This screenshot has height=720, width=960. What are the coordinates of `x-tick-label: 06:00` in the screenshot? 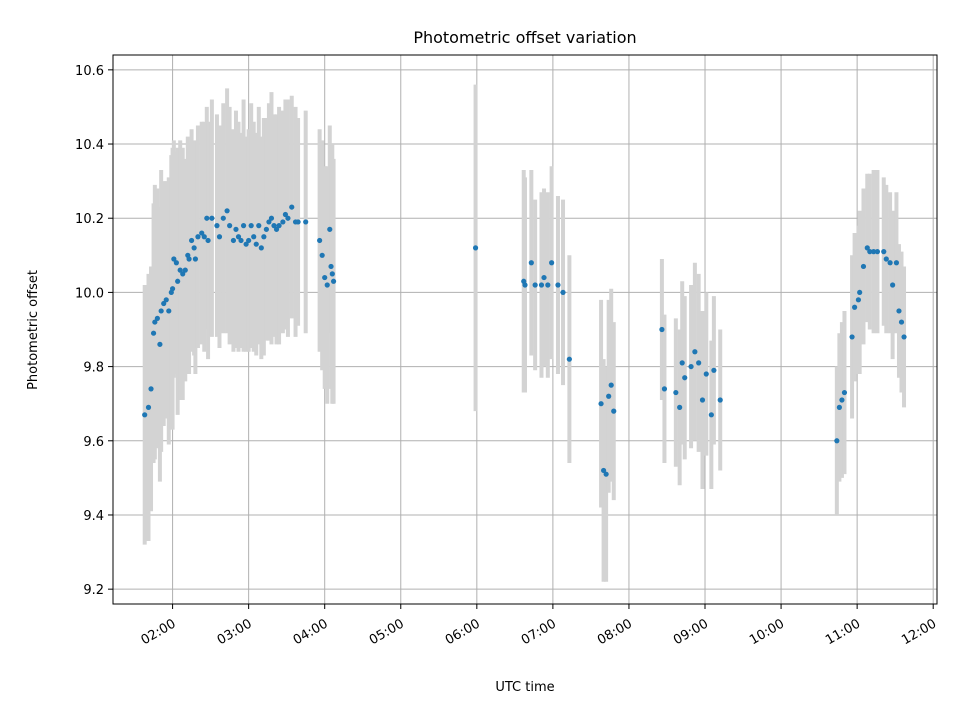 It's located at (463, 632).